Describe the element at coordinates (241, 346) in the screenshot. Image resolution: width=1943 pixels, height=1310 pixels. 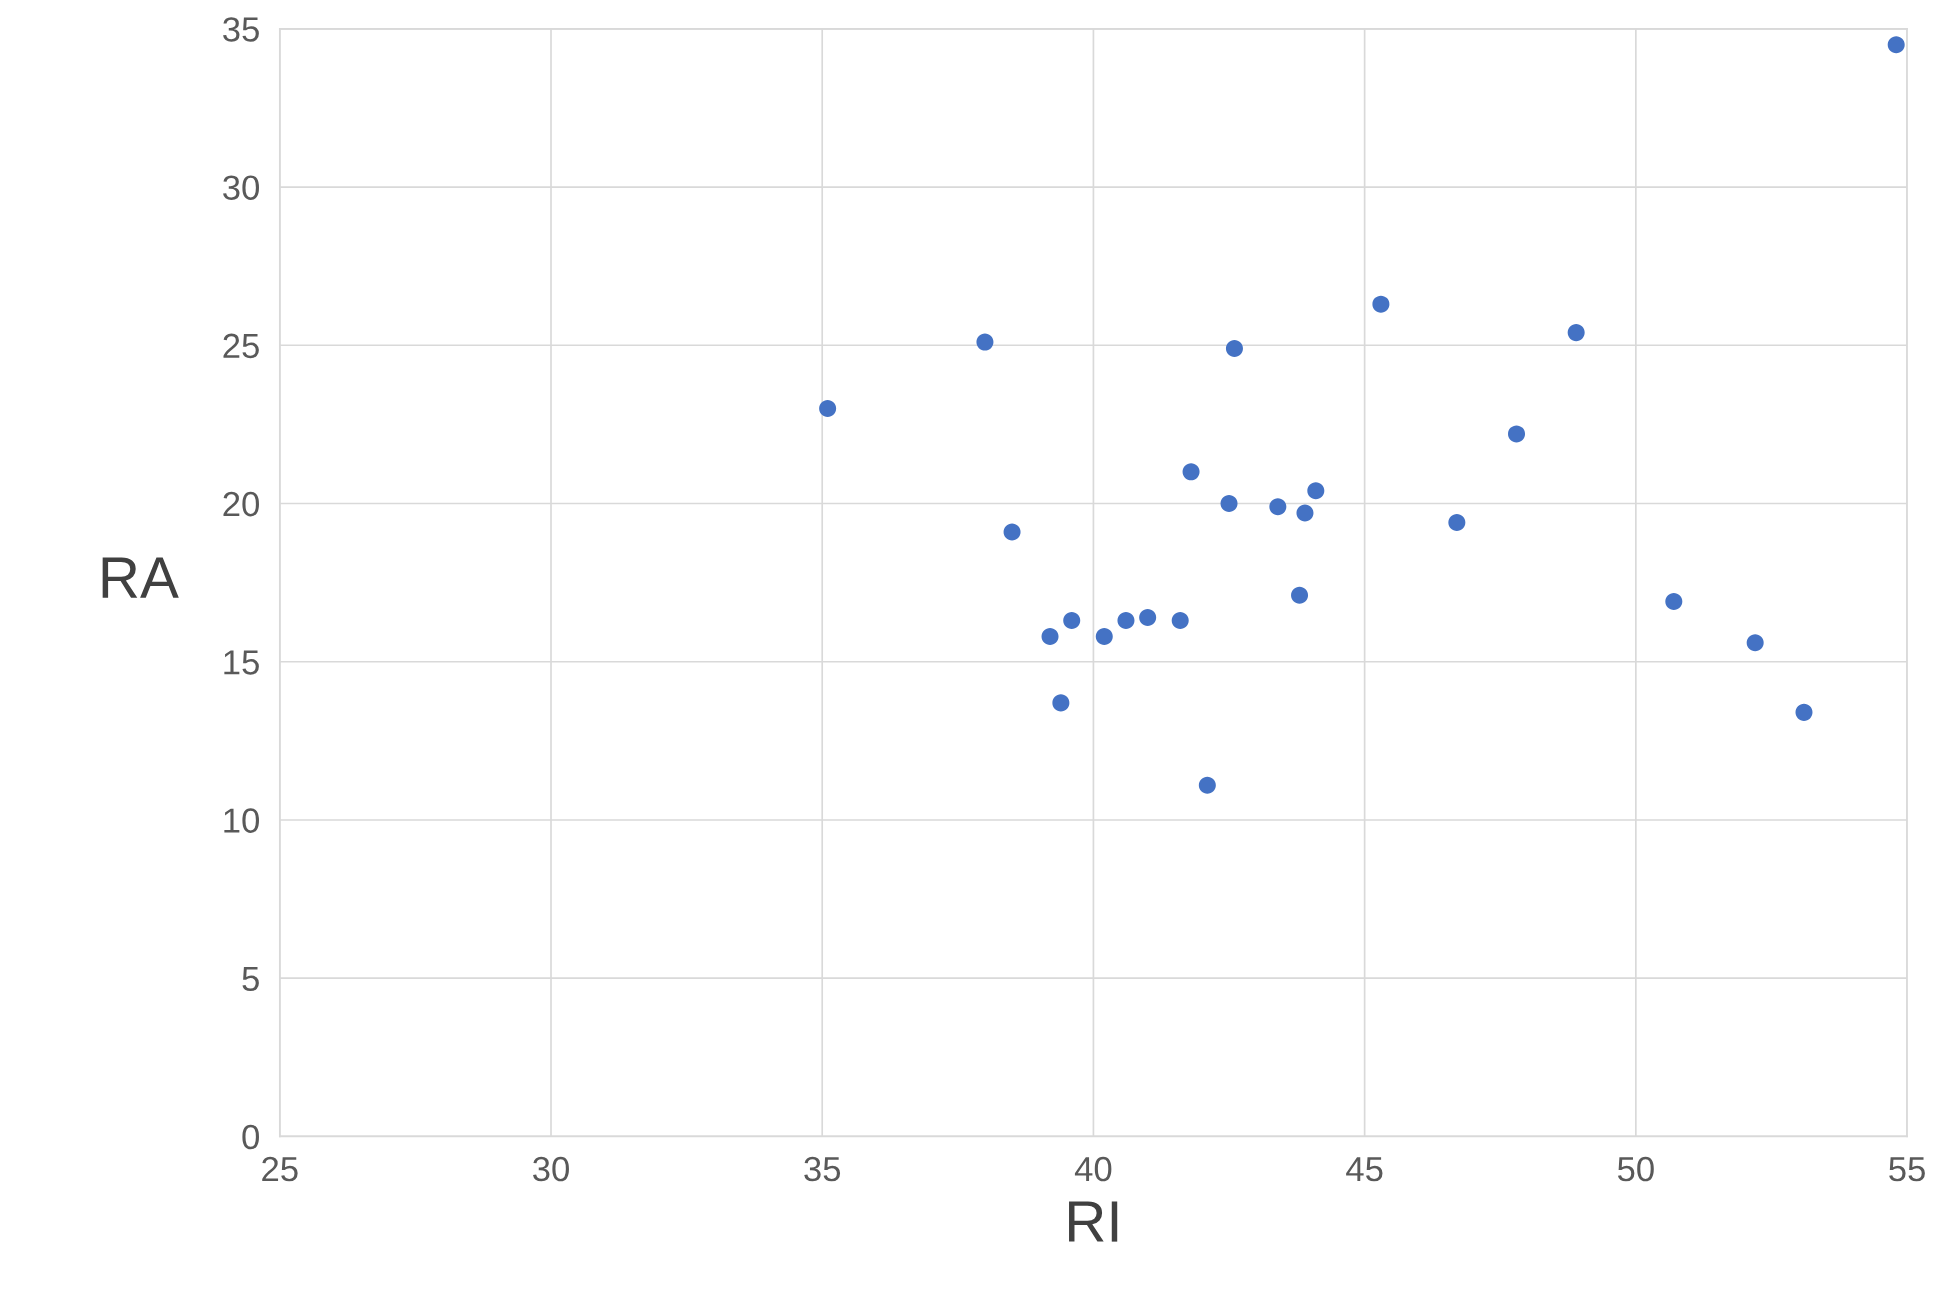
I see `y-tick-label: 25` at that location.